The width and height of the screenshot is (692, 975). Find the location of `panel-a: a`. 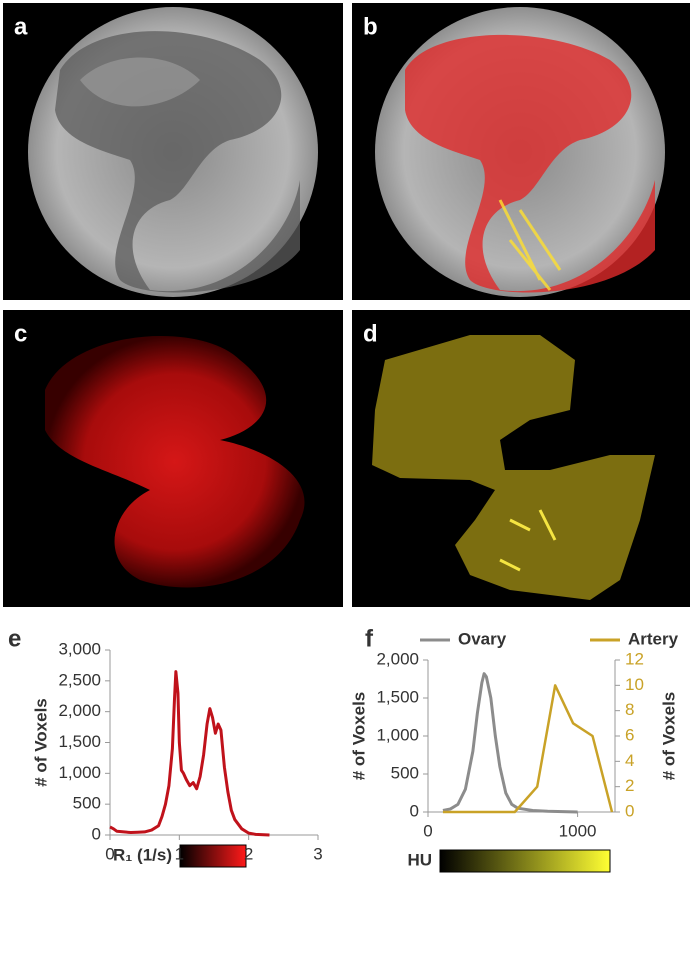

panel-a: a is located at coordinates (173, 151).